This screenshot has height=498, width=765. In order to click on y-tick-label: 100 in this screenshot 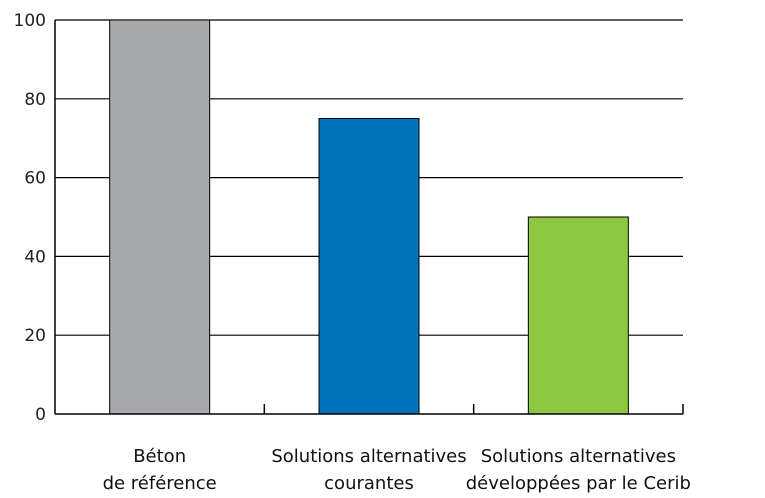, I will do `click(30, 21)`.